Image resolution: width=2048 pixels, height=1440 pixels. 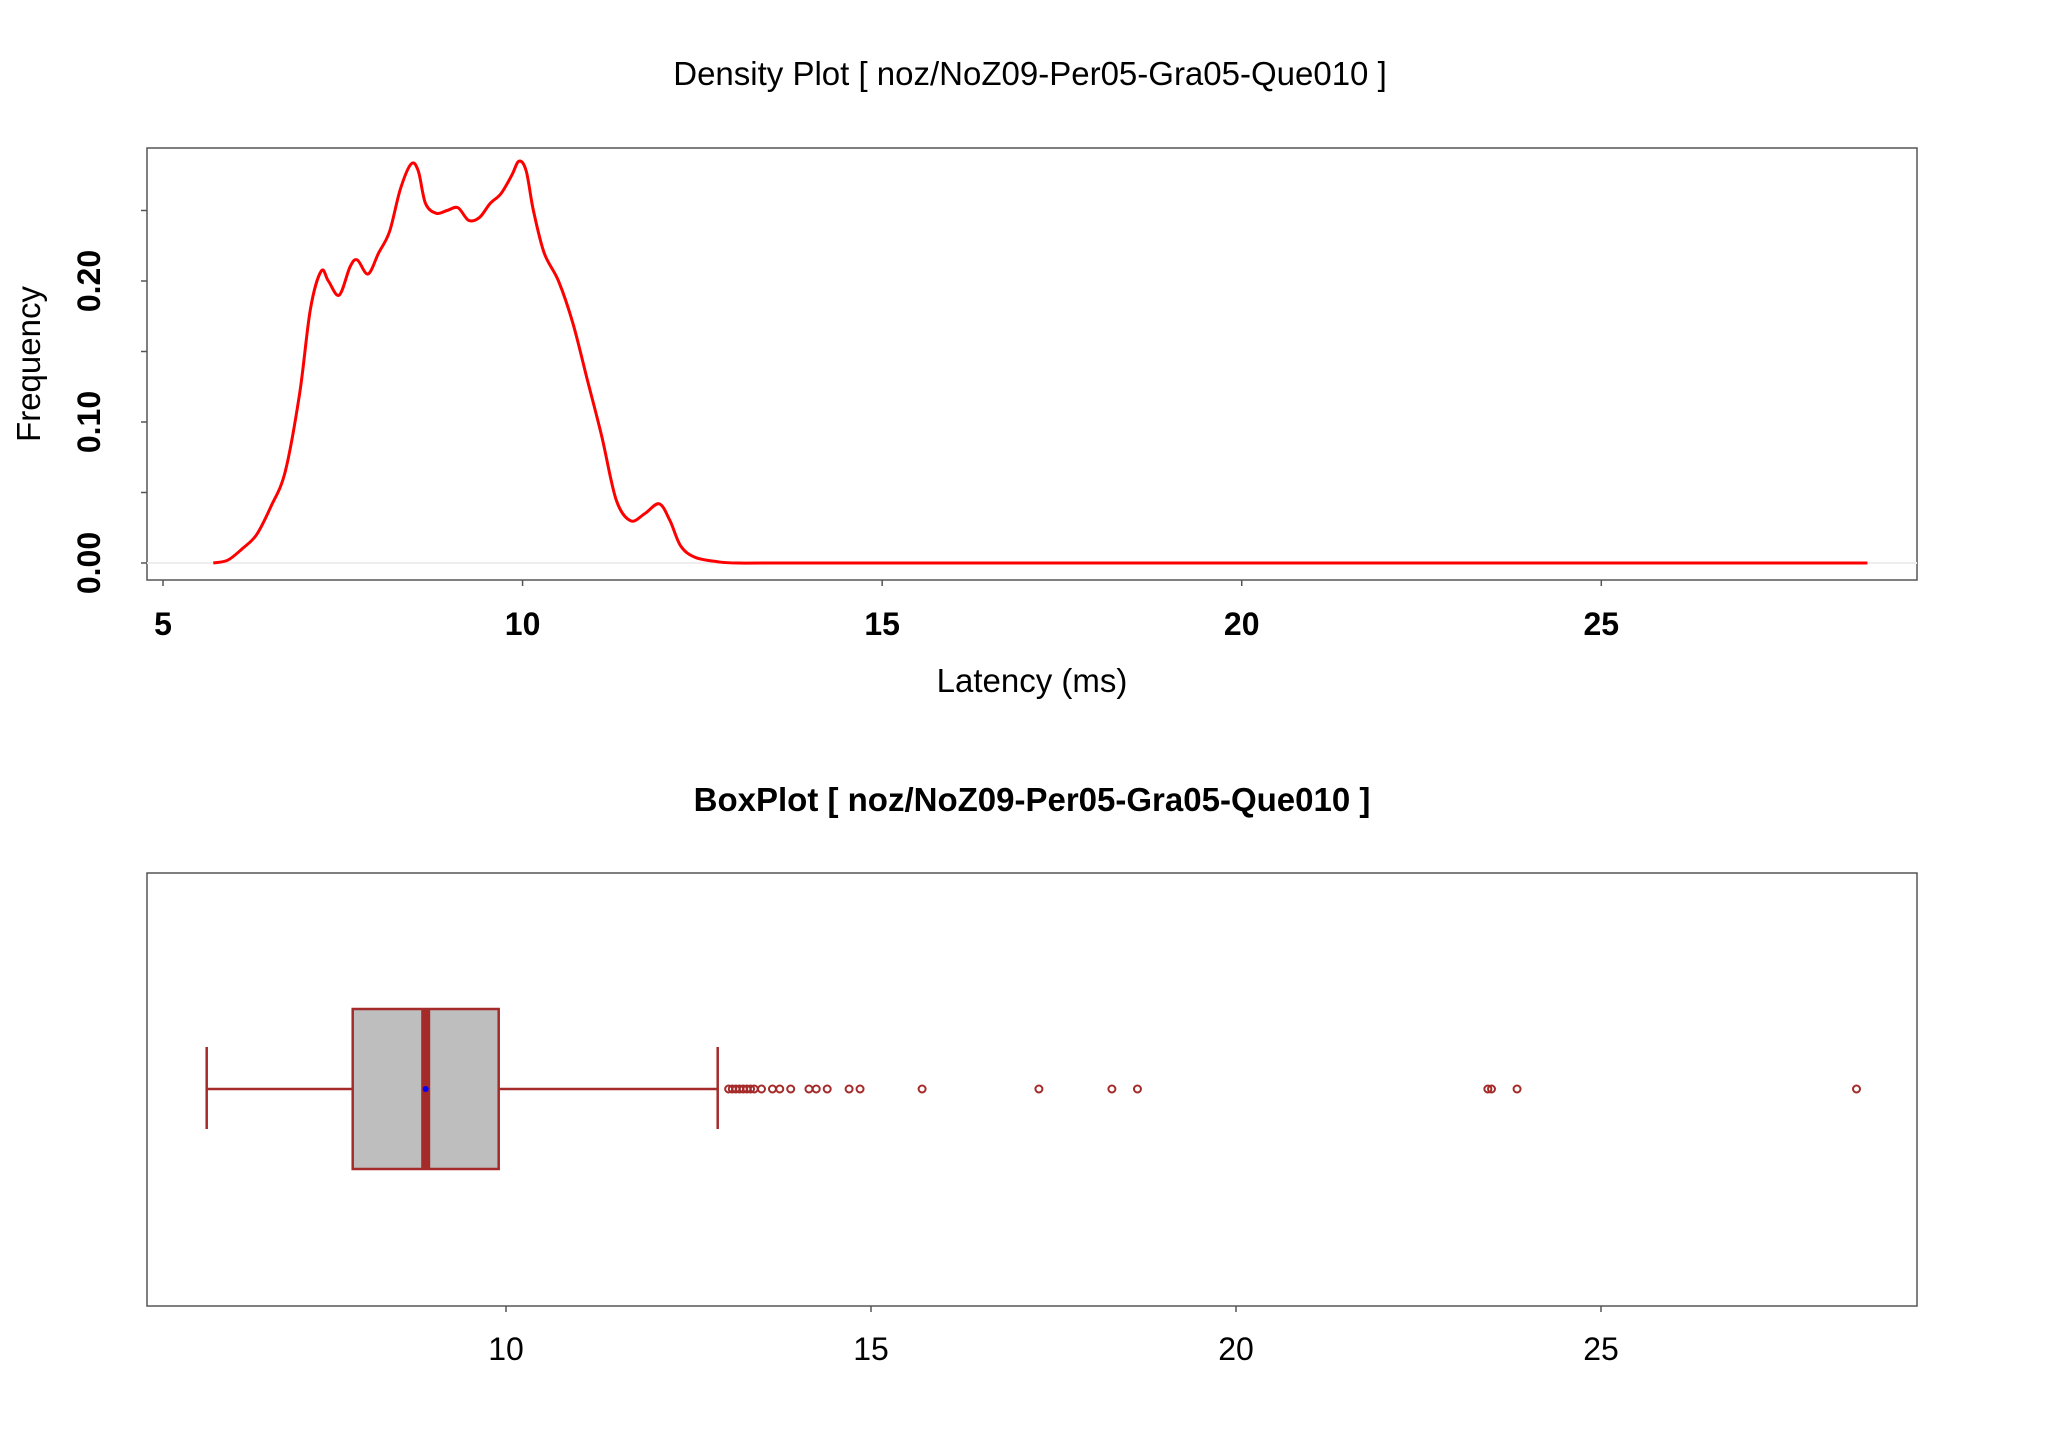 What do you see at coordinates (1602, 624) in the screenshot?
I see `density-x-tick-label: 25` at bounding box center [1602, 624].